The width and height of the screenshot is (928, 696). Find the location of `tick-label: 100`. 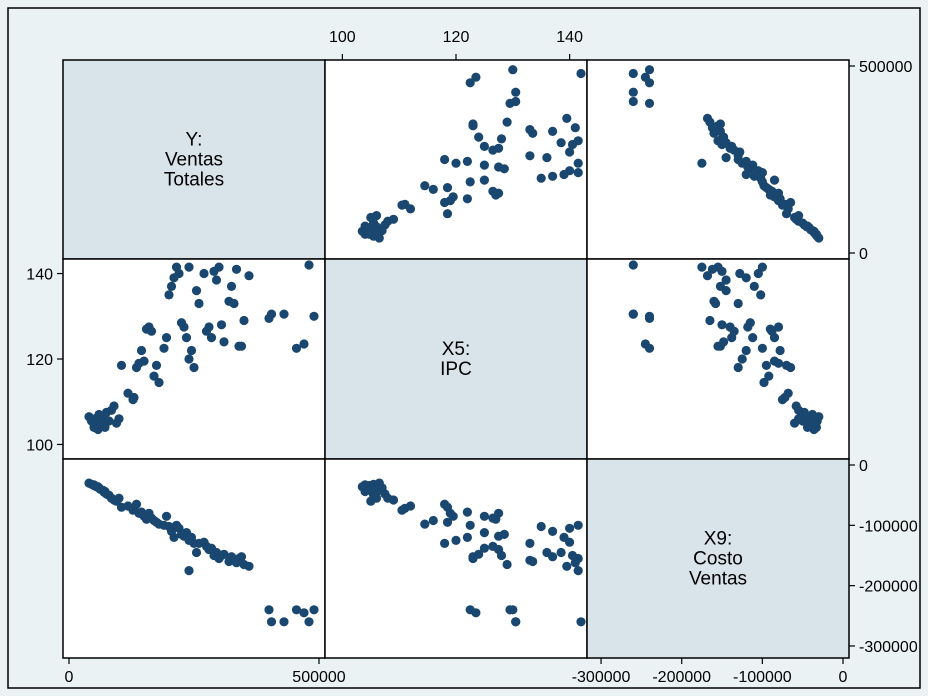

tick-label: 100 is located at coordinates (342, 37).